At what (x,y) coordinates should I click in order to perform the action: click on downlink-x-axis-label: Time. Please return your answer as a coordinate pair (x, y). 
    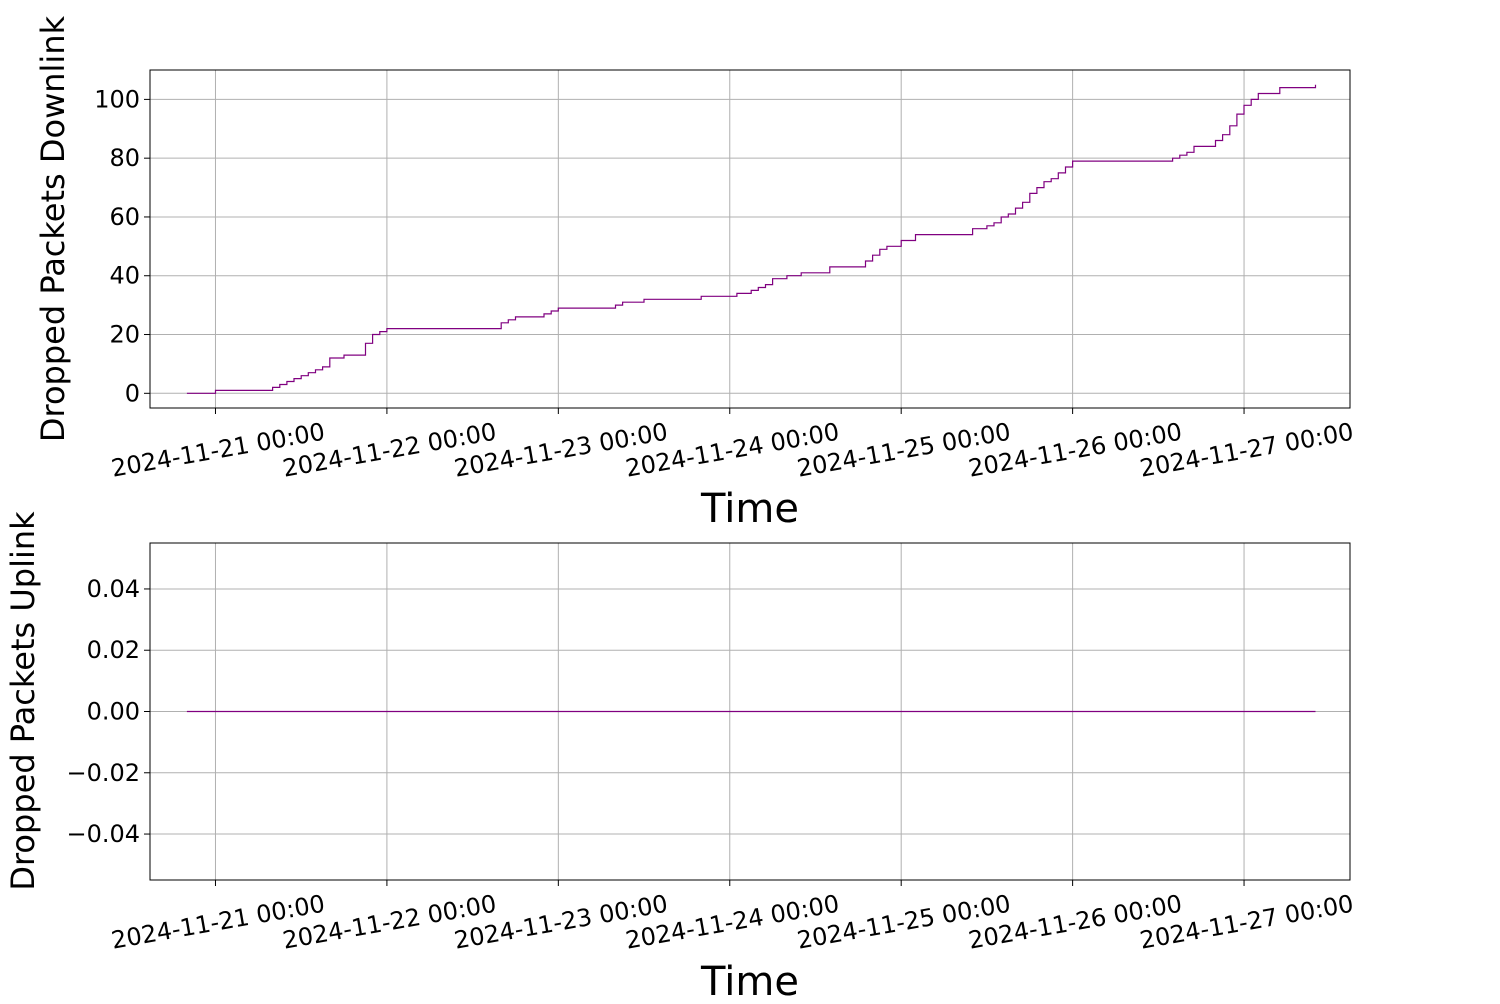
    Looking at the image, I should click on (749, 509).